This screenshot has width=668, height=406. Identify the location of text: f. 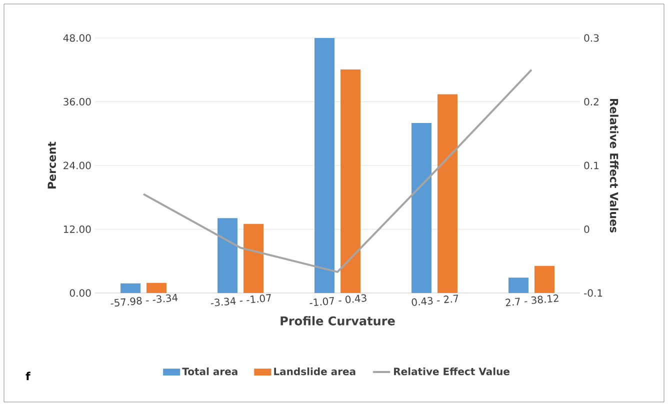
(28, 376).